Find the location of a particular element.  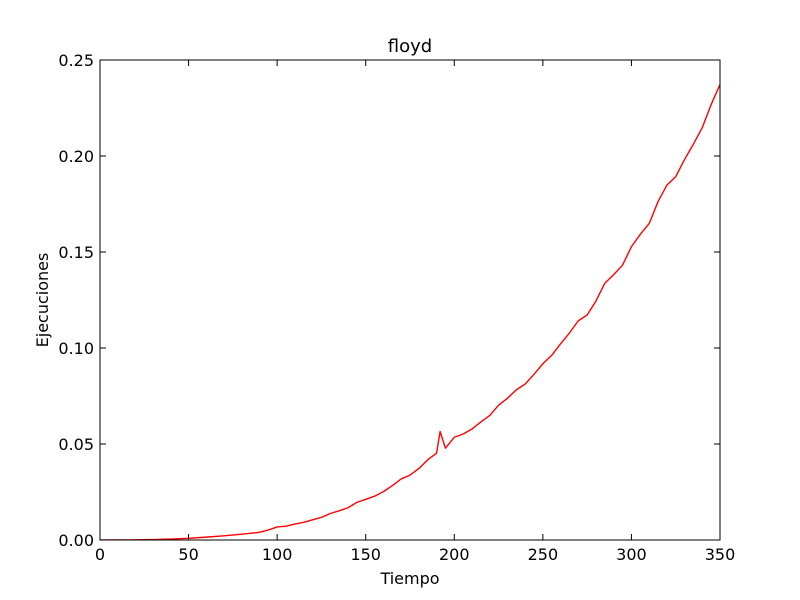

x-tick-label: 50 is located at coordinates (188, 554).